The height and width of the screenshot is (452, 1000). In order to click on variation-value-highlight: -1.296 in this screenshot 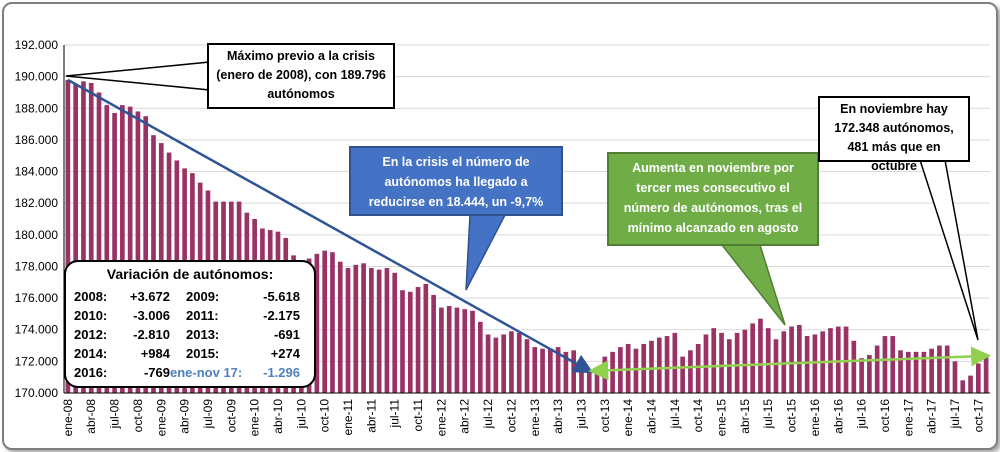, I will do `click(281, 372)`.